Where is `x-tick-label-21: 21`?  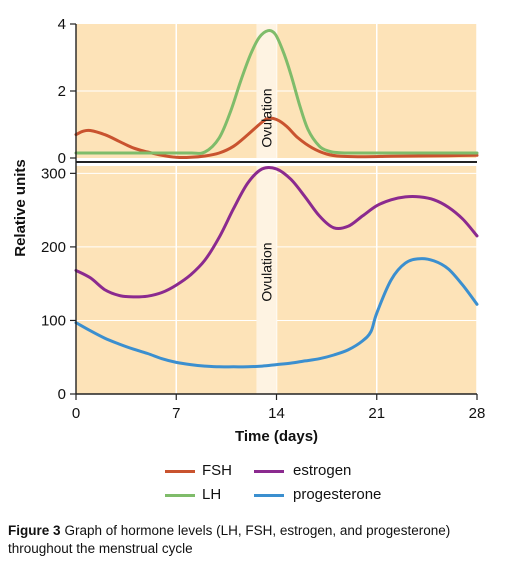 x-tick-label-21: 21 is located at coordinates (376, 413).